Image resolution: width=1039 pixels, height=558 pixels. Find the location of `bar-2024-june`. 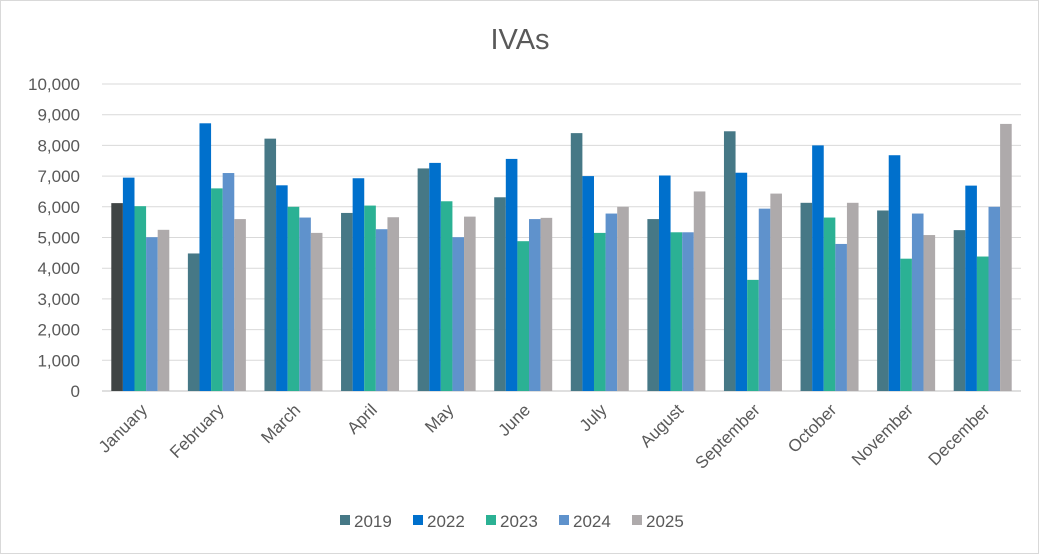

bar-2024-june is located at coordinates (535, 305).